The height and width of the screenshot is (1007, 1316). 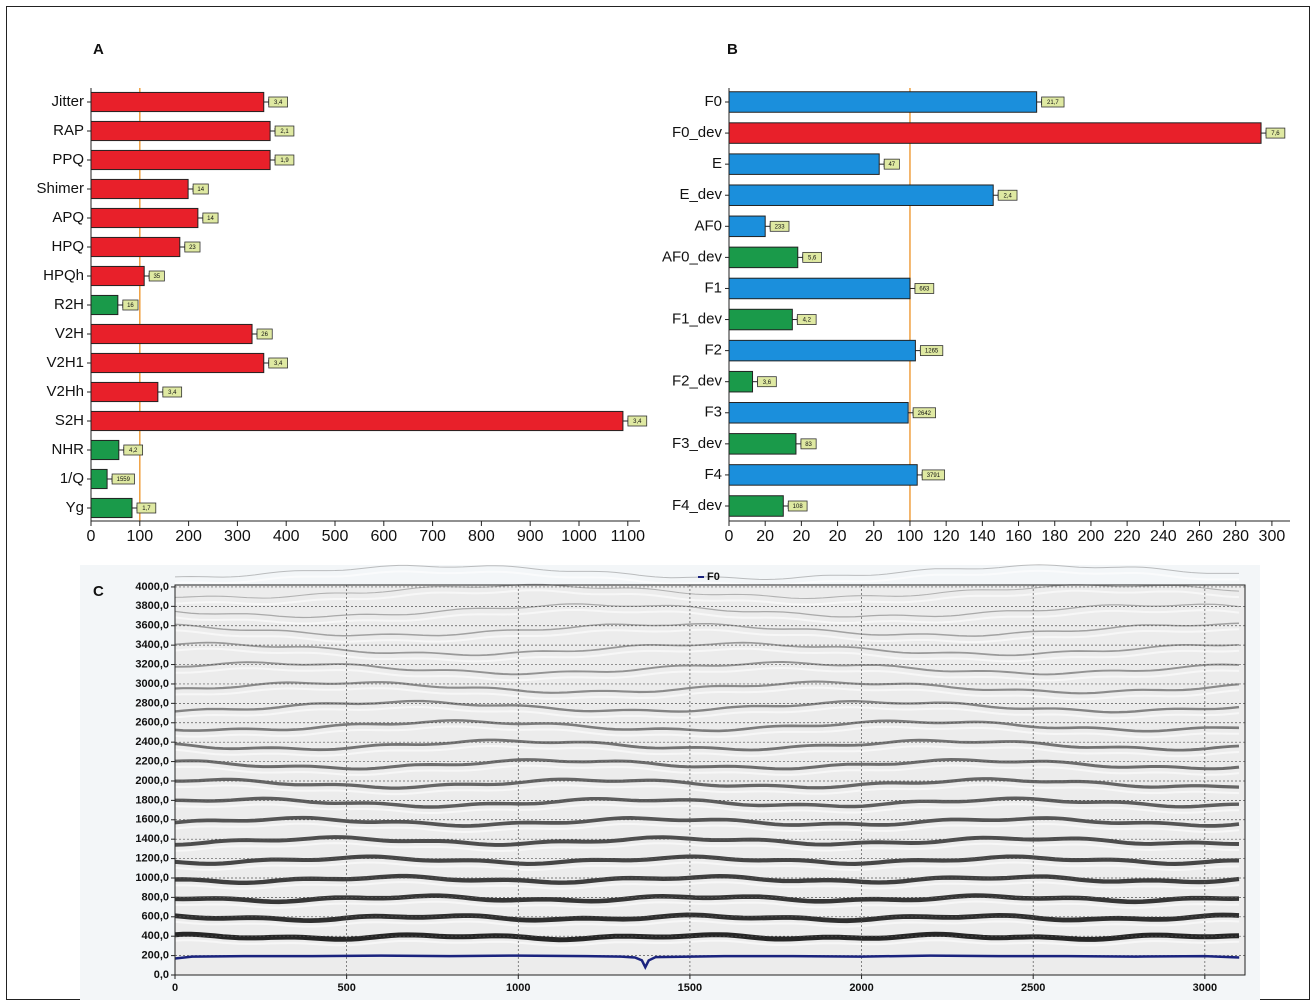 I want to click on category-label: E_dev, so click(x=700, y=194).